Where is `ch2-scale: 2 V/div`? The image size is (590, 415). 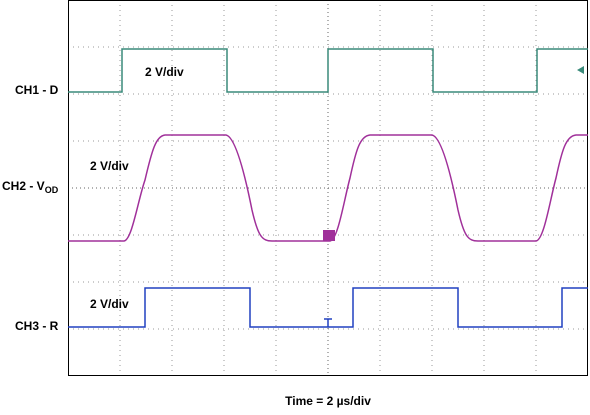
ch2-scale: 2 V/div is located at coordinates (109, 166).